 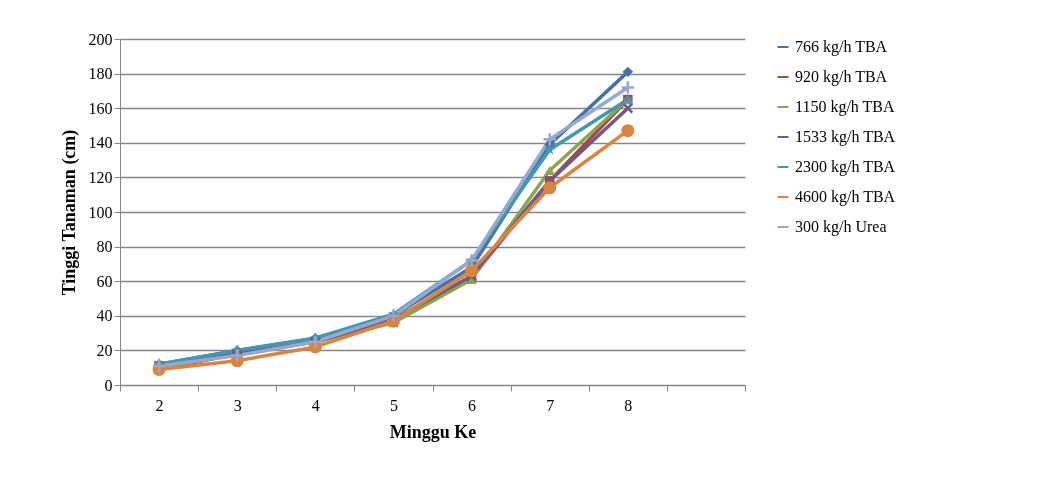 What do you see at coordinates (159, 405) in the screenshot?
I see `x-tick-label: 2` at bounding box center [159, 405].